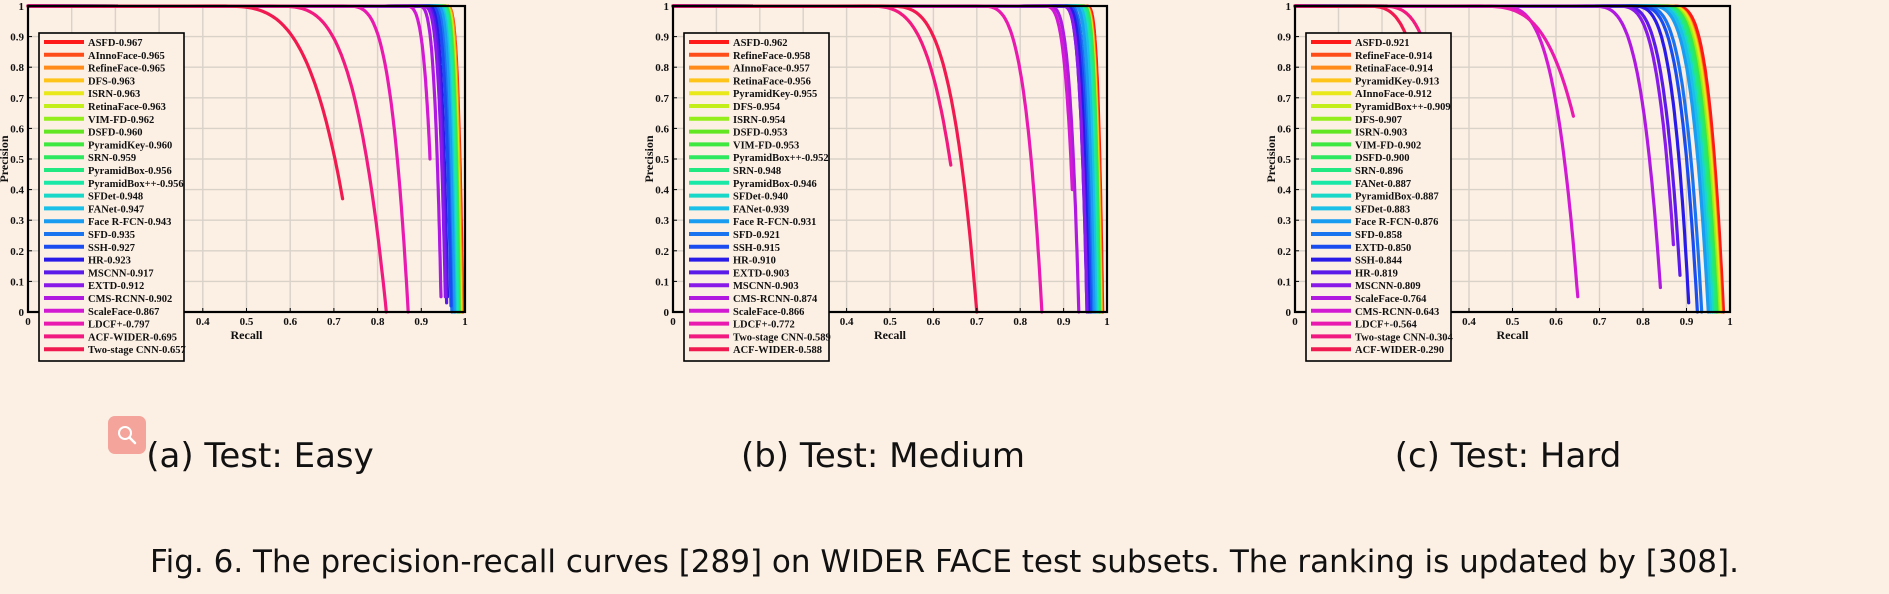  What do you see at coordinates (1730, 322) in the screenshot?
I see `x-tick-label: 1` at bounding box center [1730, 322].